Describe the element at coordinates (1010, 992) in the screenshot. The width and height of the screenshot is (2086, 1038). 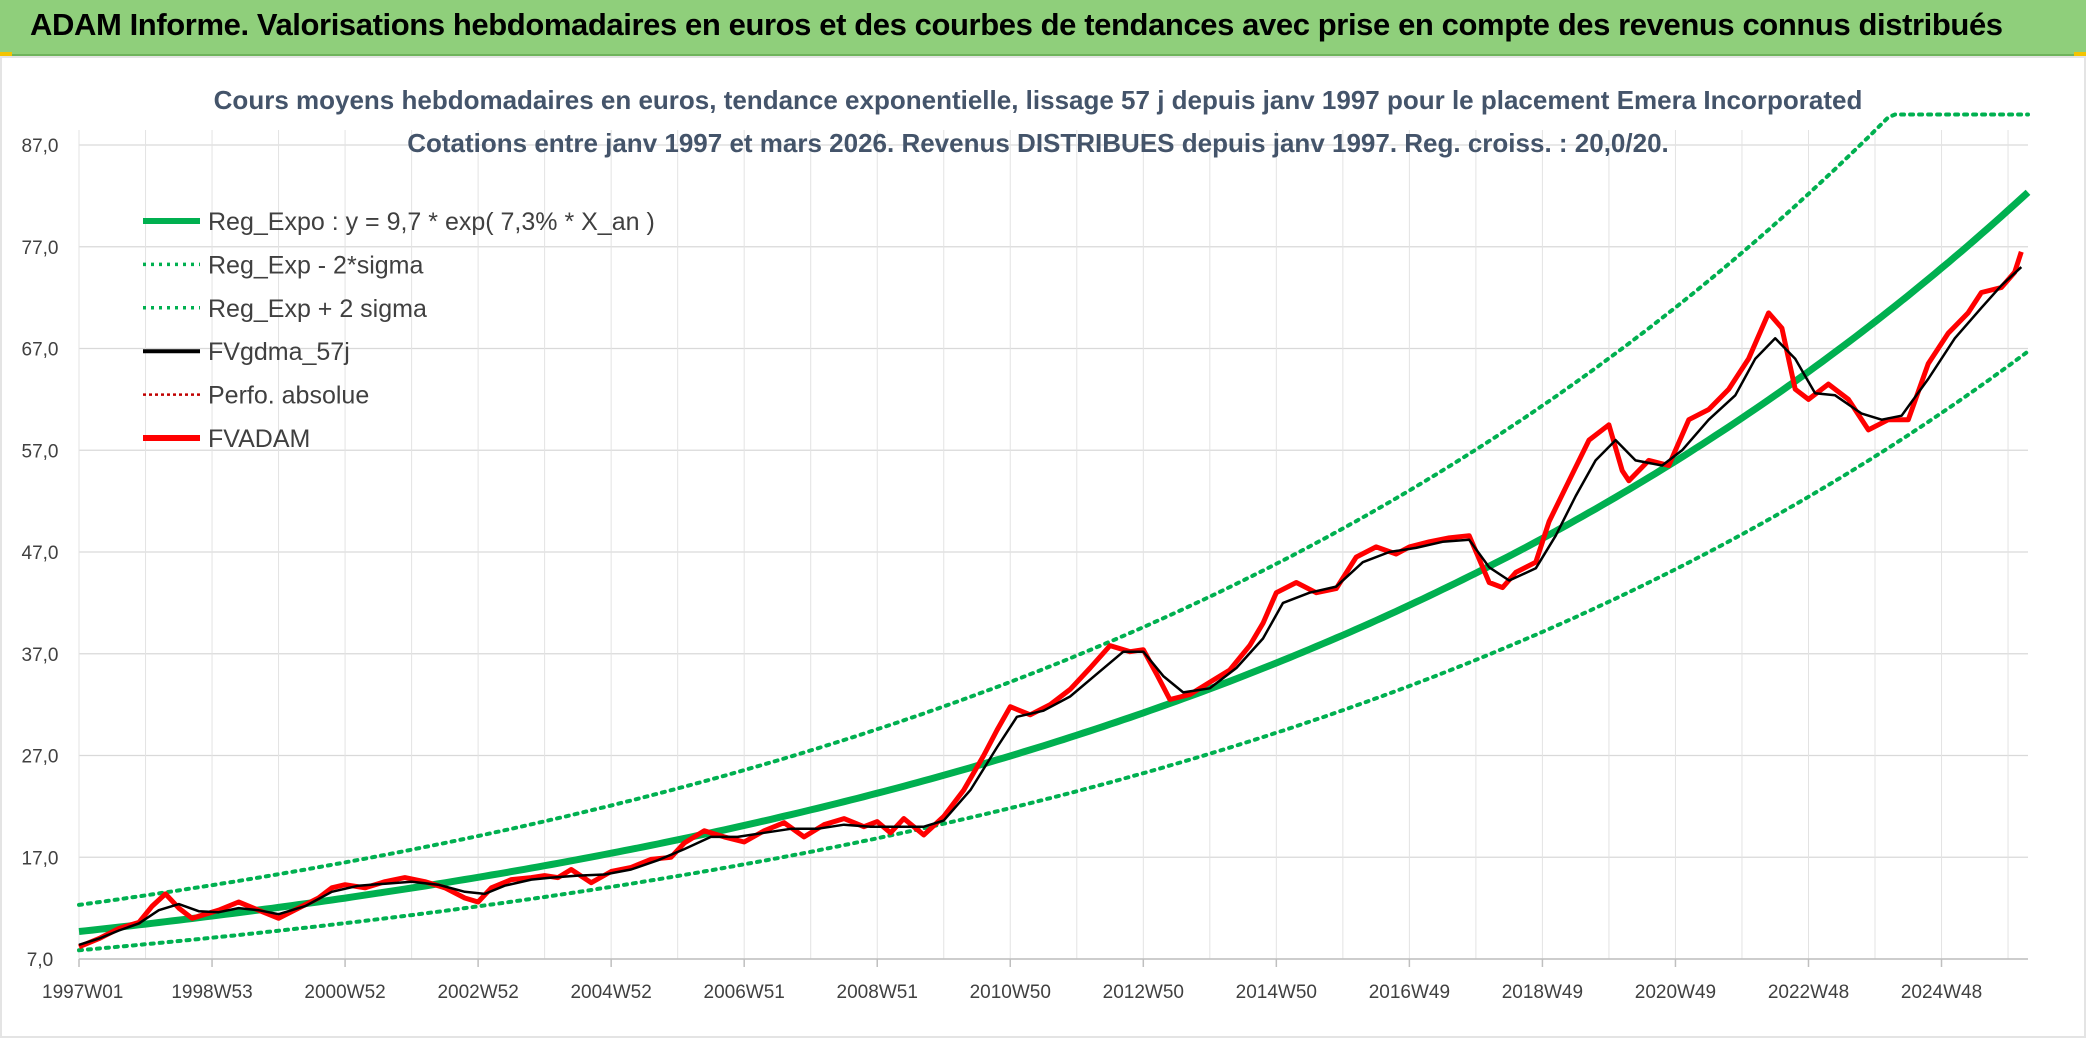
I see `x-tick-label: 2010W50` at that location.